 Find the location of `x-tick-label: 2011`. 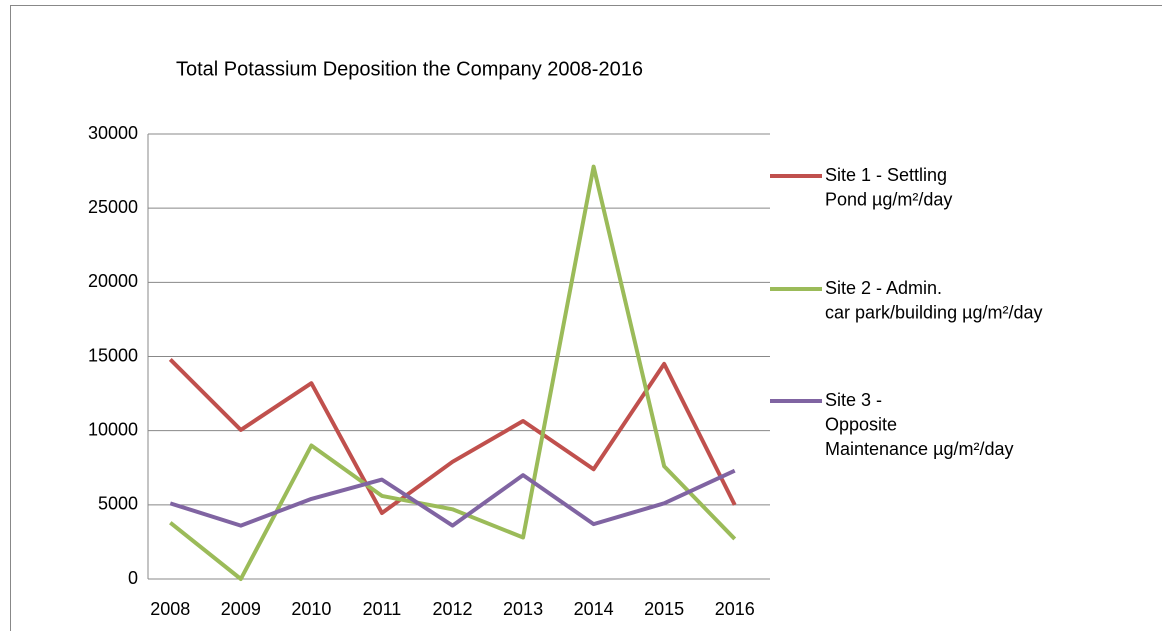

x-tick-label: 2011 is located at coordinates (382, 609).